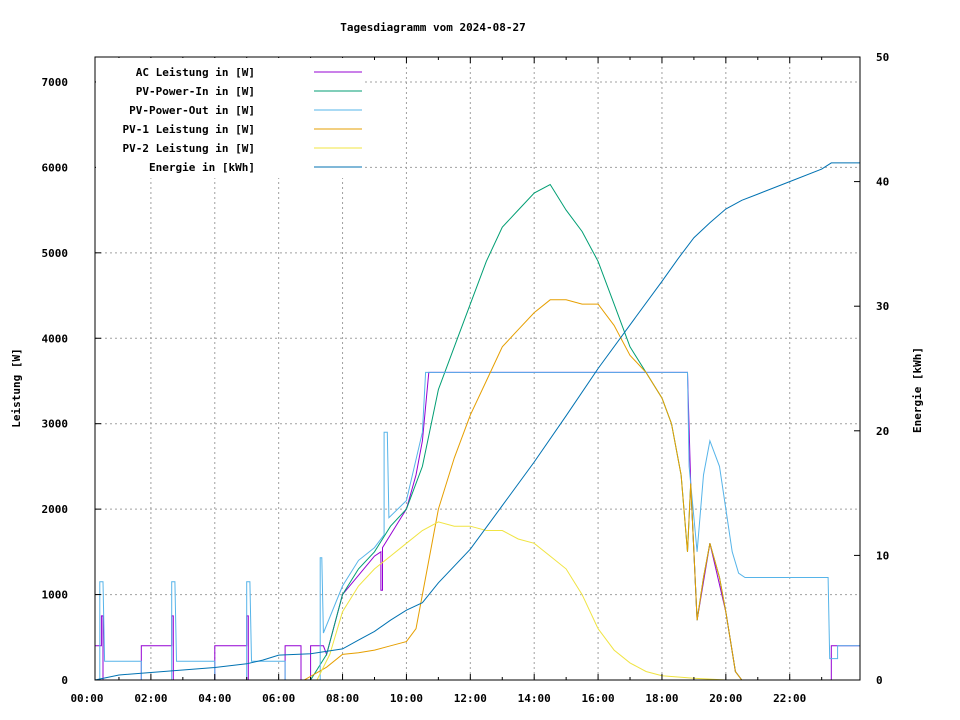  Describe the element at coordinates (64, 680) in the screenshot. I see `y-tick-label: 0` at that location.